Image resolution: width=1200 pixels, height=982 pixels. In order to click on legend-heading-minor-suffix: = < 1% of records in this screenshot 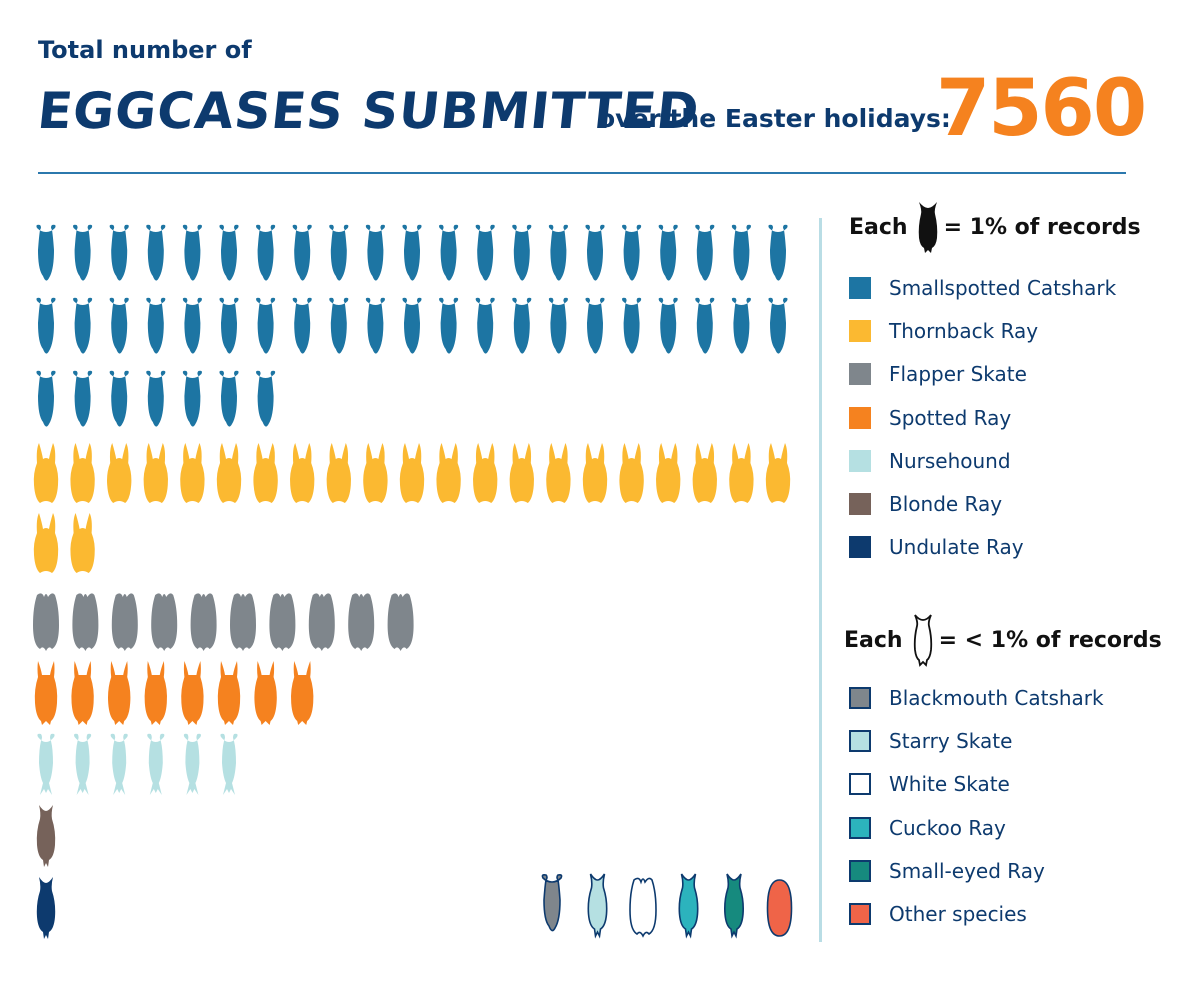, I will do `click(1050, 640)`.